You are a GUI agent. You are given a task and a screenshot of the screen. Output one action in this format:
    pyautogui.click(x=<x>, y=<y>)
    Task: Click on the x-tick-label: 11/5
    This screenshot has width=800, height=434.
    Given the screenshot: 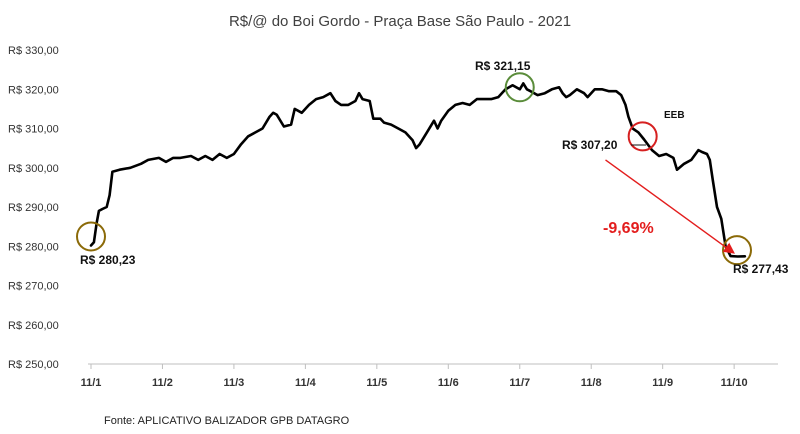 What is the action you would take?
    pyautogui.click(x=376, y=383)
    